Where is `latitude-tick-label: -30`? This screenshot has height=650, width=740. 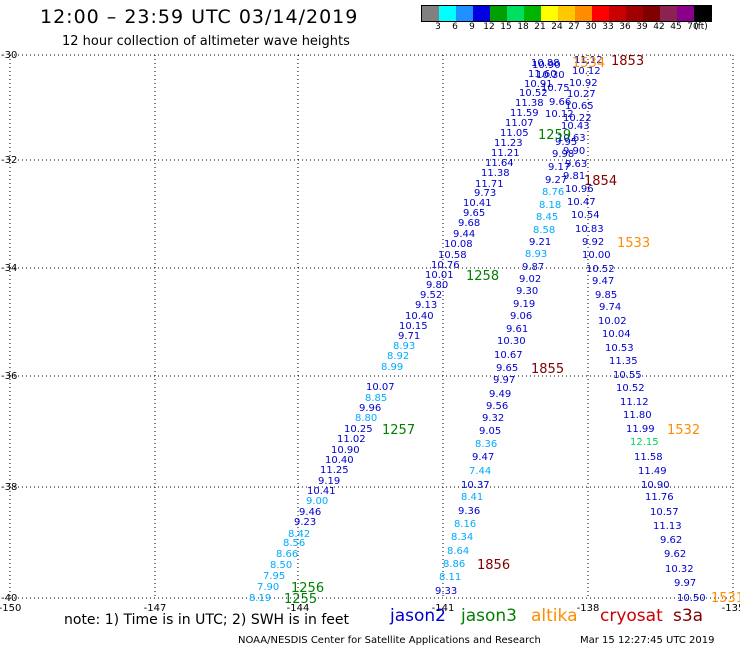 latitude-tick-label: -30 is located at coordinates (9, 55).